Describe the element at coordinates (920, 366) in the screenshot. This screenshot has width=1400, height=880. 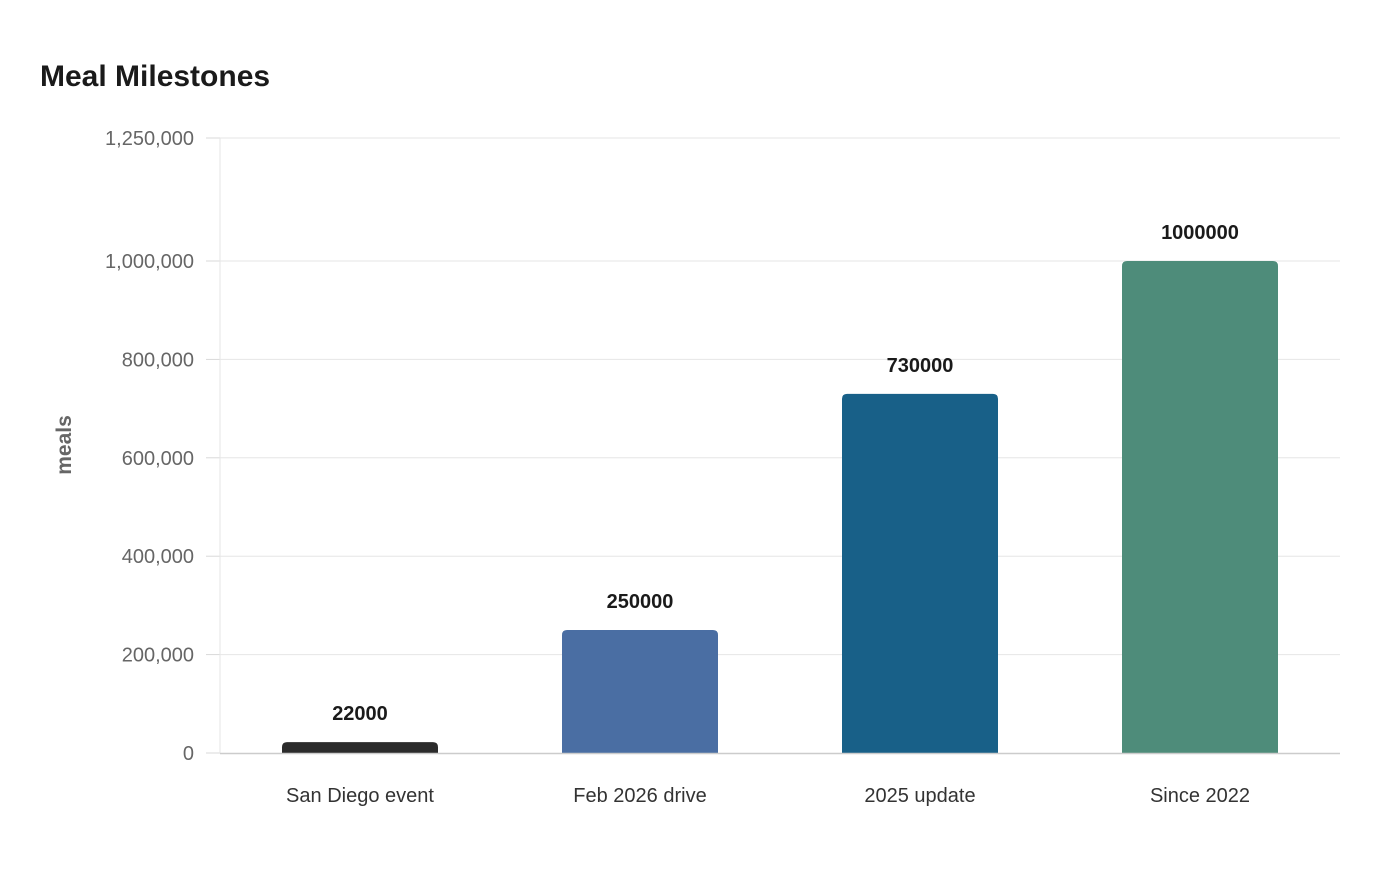
I see `data-label: 730000` at that location.